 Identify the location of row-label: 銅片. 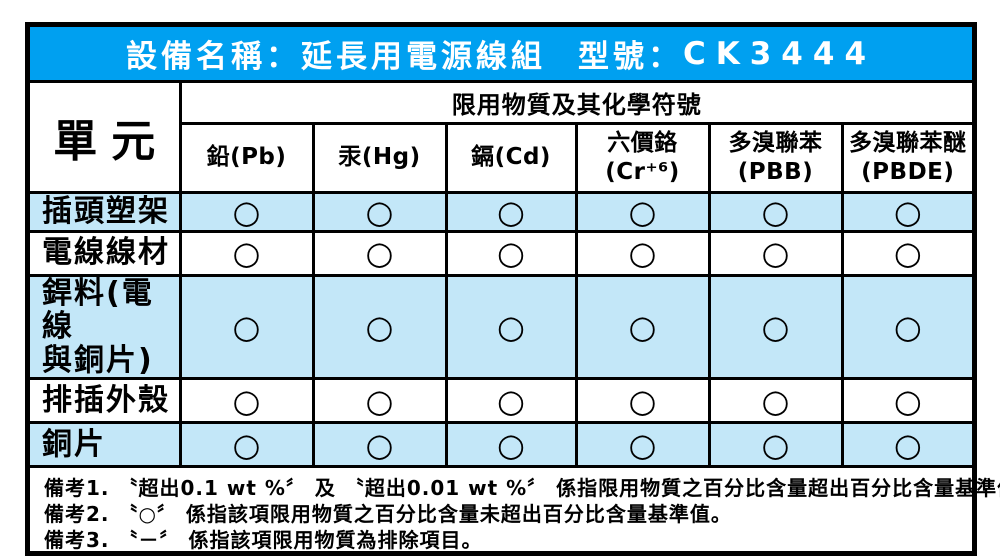
(105, 444).